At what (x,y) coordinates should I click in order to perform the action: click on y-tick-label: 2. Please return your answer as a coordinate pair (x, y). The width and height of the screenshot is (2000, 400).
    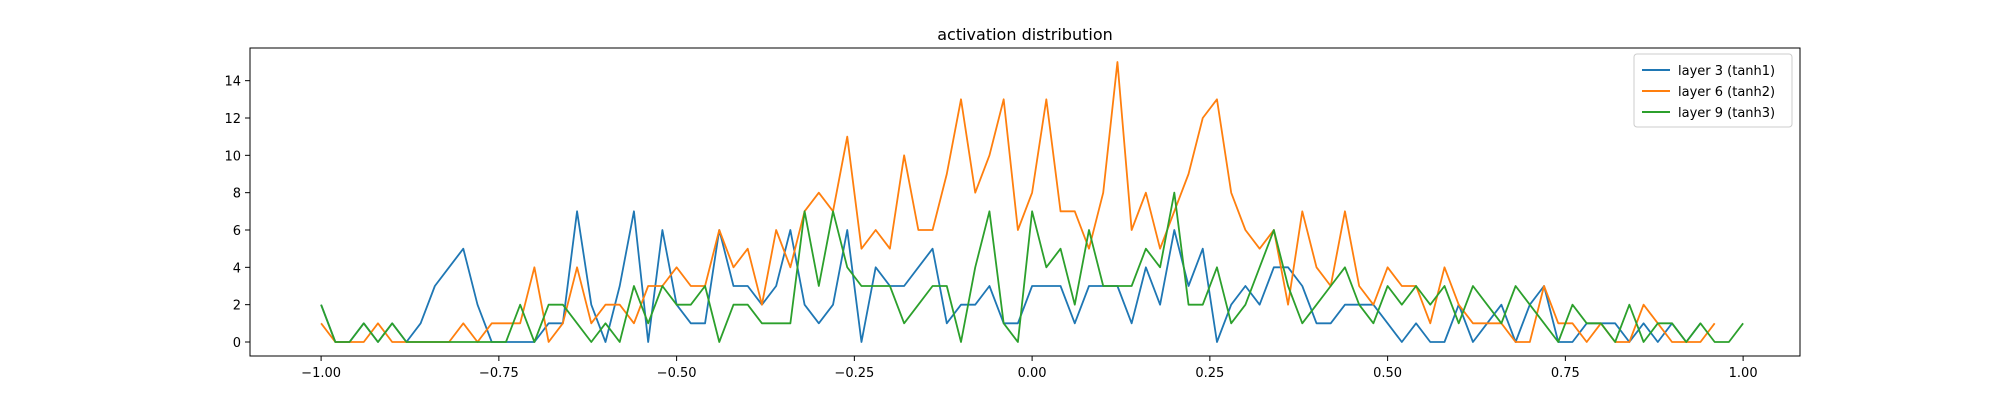
    Looking at the image, I should click on (237, 306).